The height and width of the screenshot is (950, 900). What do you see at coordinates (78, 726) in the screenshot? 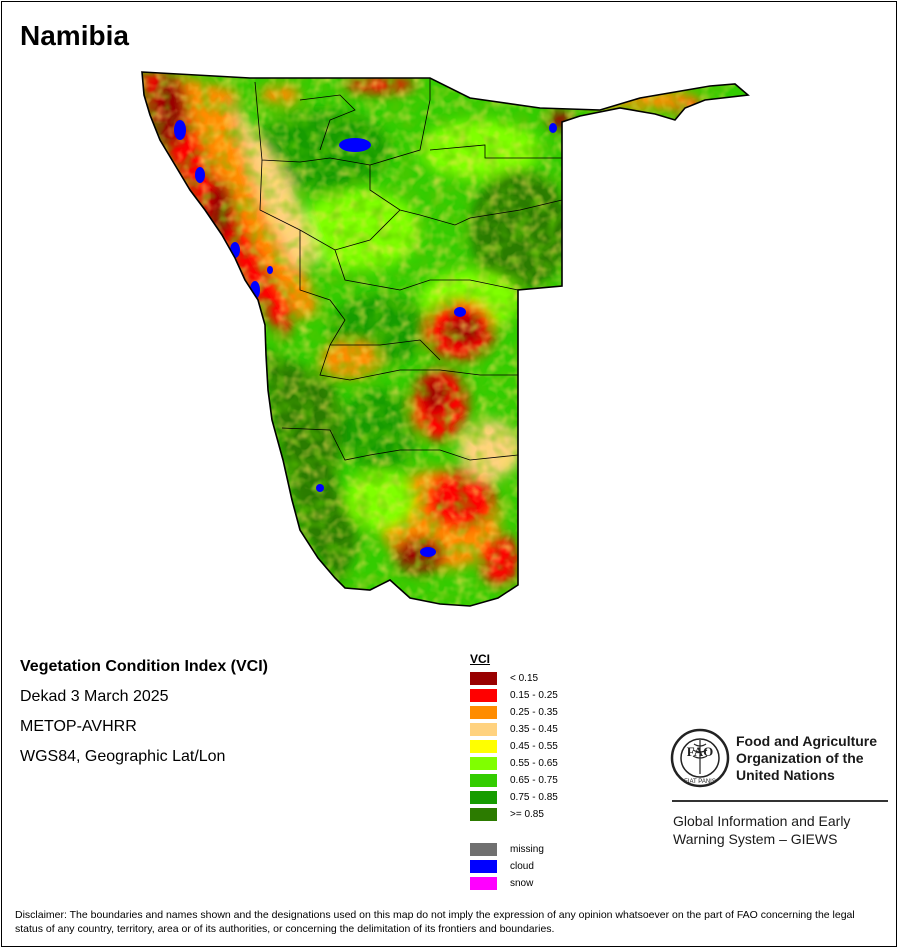
I see `sensor-text: METOP-AVHRR` at bounding box center [78, 726].